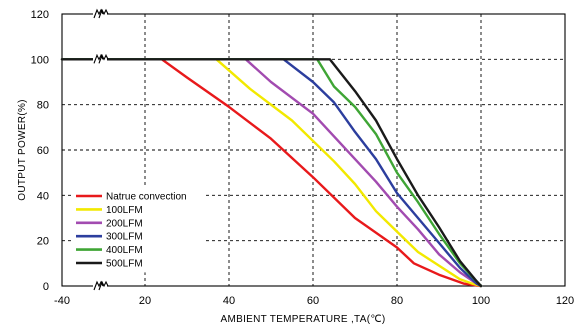 Image resolution: width=582 pixels, height=329 pixels. I want to click on legend-background, so click(139, 230).